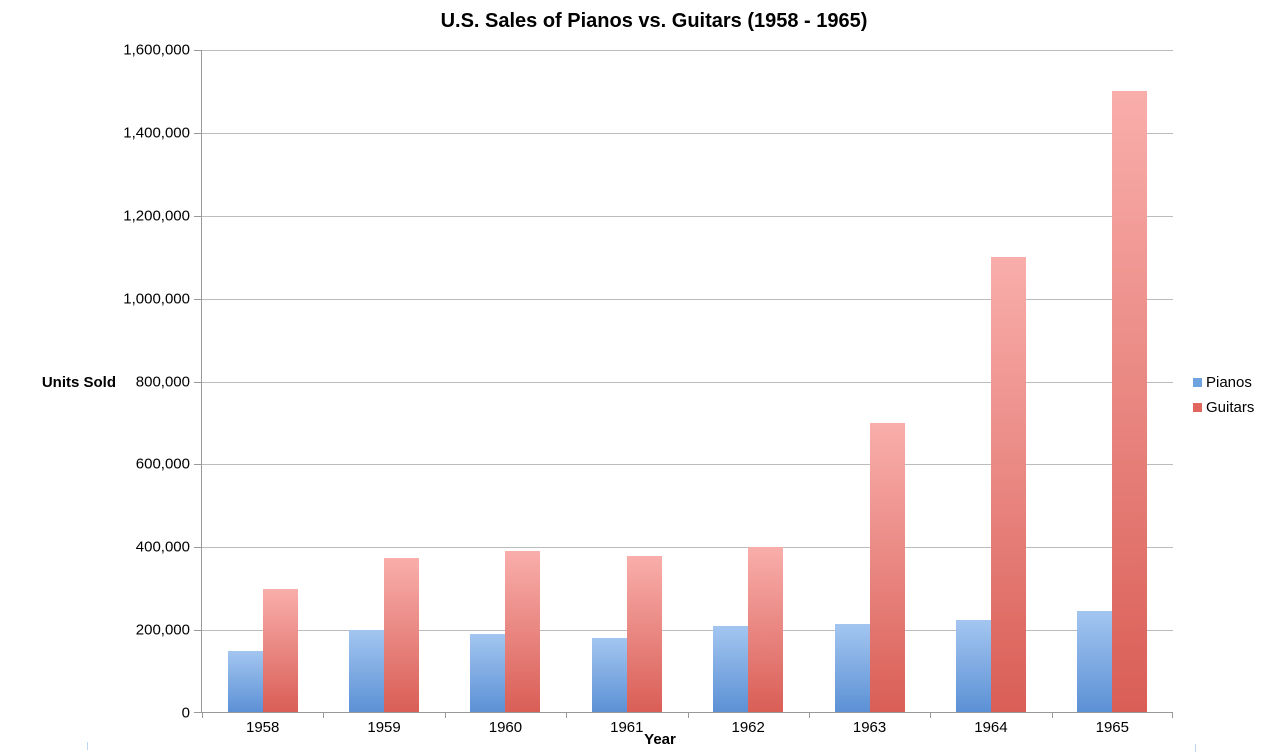  I want to click on year-group-1963, so click(869, 381).